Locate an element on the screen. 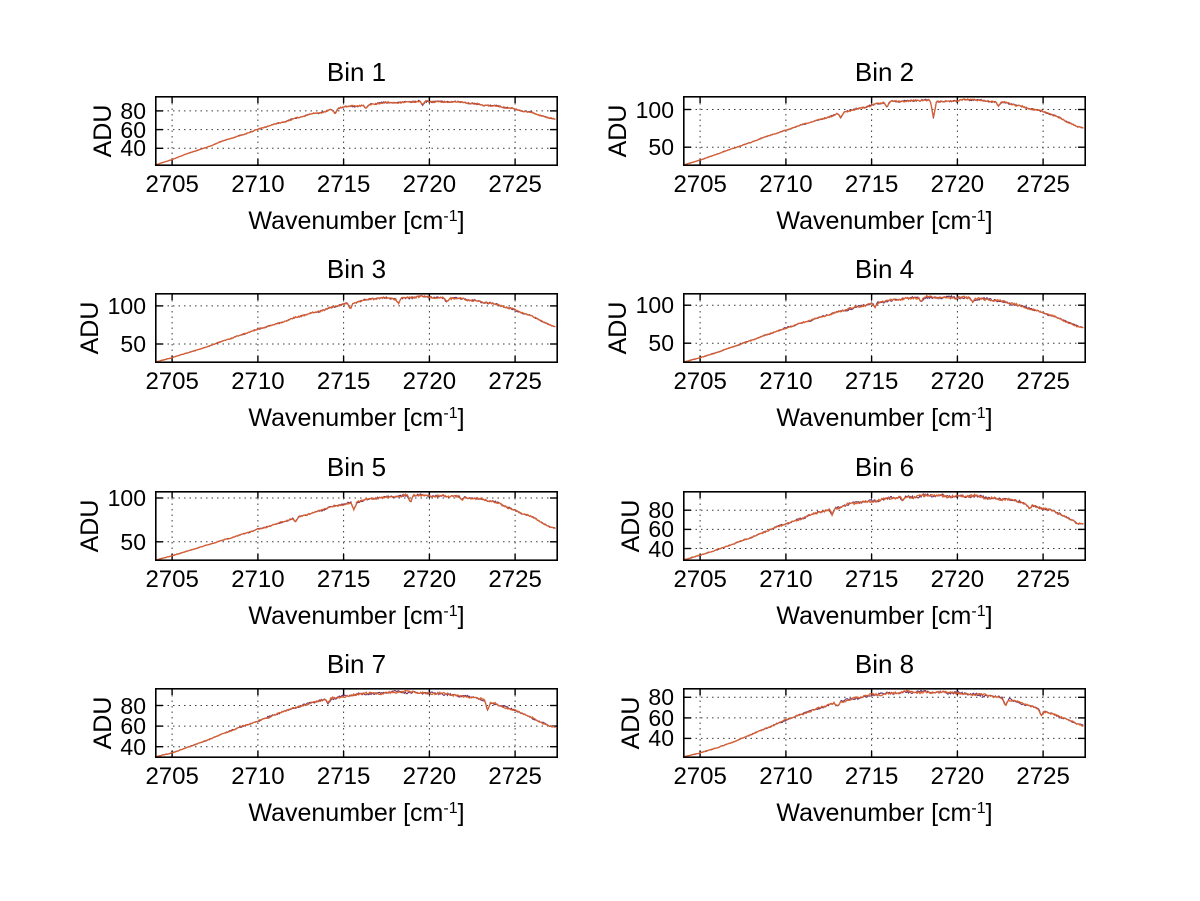  subplot-title: Bin 3 is located at coordinates (356, 269).